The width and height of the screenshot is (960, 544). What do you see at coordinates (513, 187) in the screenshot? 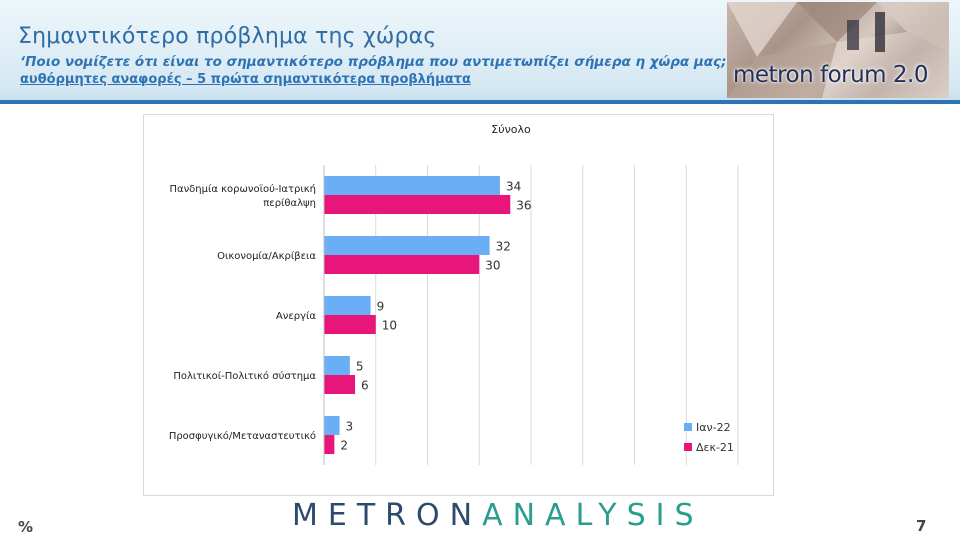
I see `data-label: 34` at bounding box center [513, 187].